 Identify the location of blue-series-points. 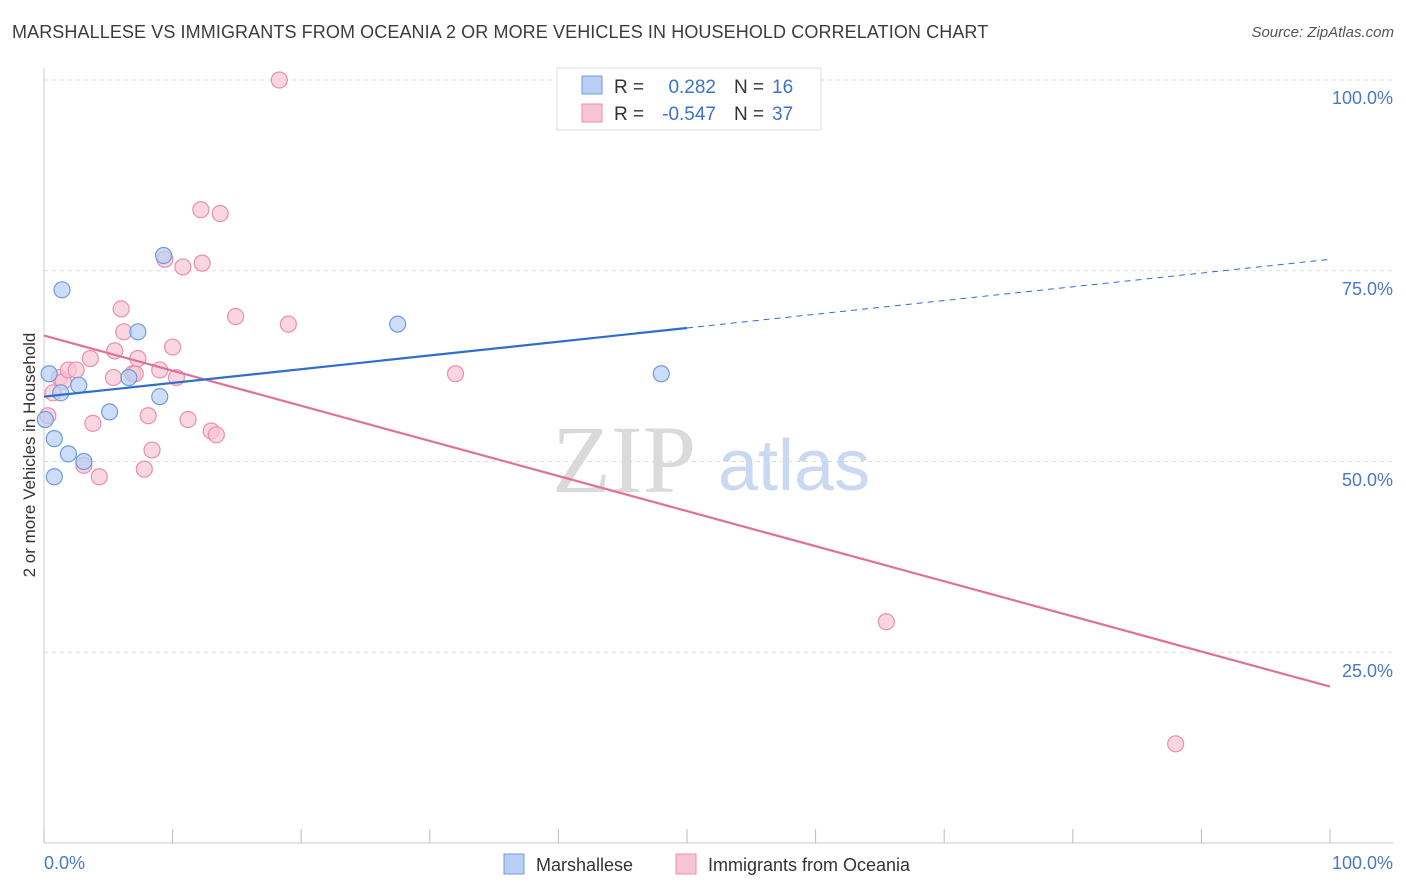
(353, 366).